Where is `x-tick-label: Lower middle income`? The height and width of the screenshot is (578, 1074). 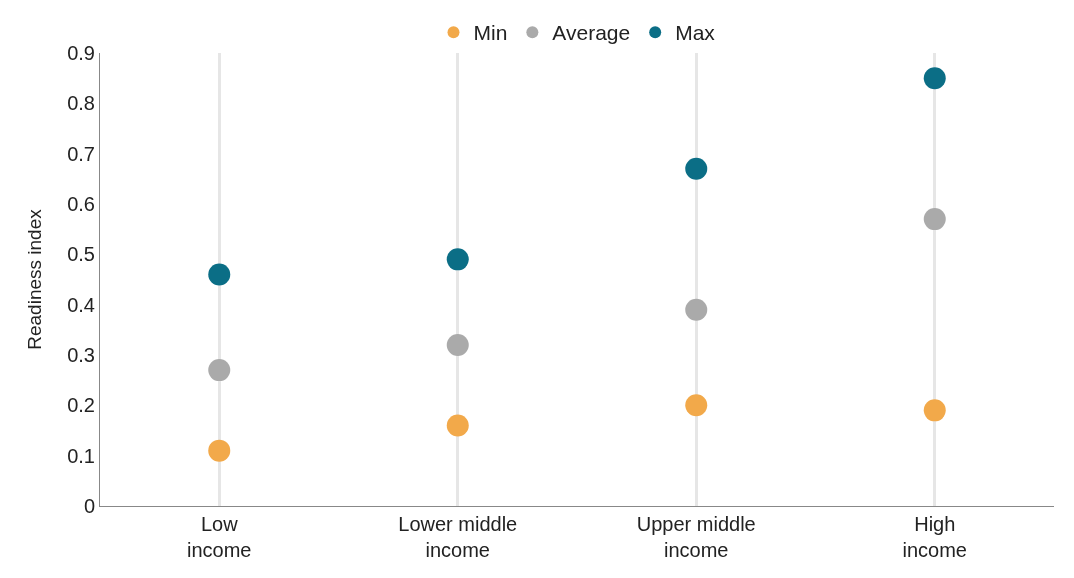
x-tick-label: Lower middle income is located at coordinates (458, 537).